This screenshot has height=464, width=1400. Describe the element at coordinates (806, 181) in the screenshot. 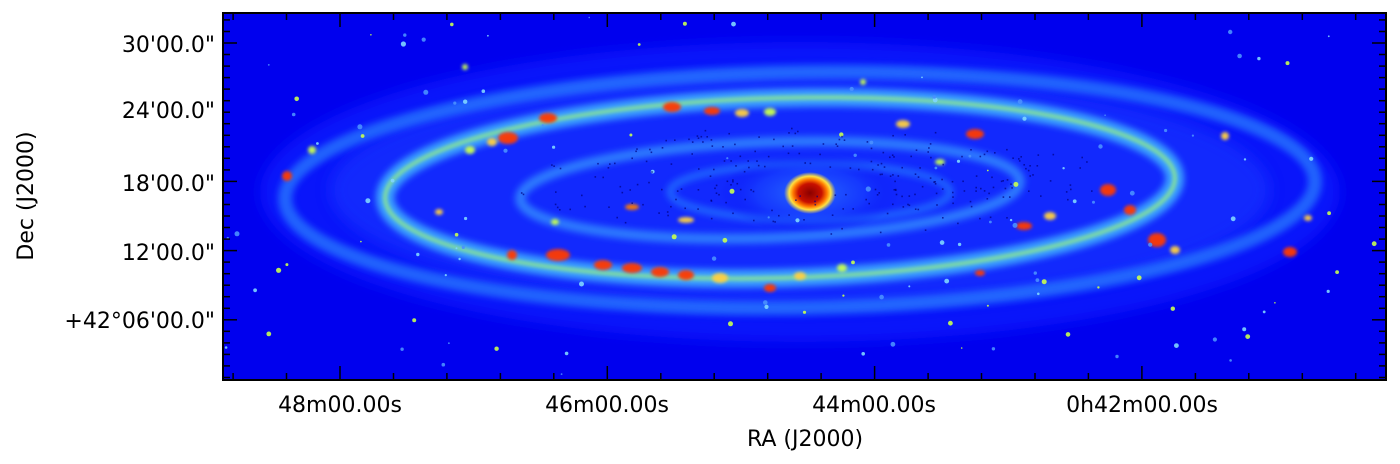

I see `dust-speckle` at that location.